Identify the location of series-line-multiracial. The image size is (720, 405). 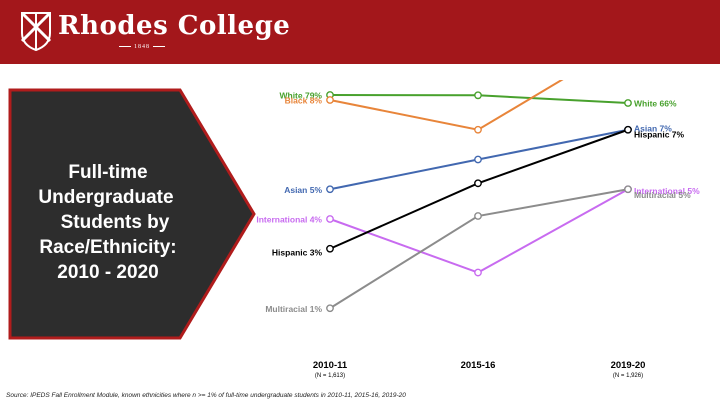
(479, 249).